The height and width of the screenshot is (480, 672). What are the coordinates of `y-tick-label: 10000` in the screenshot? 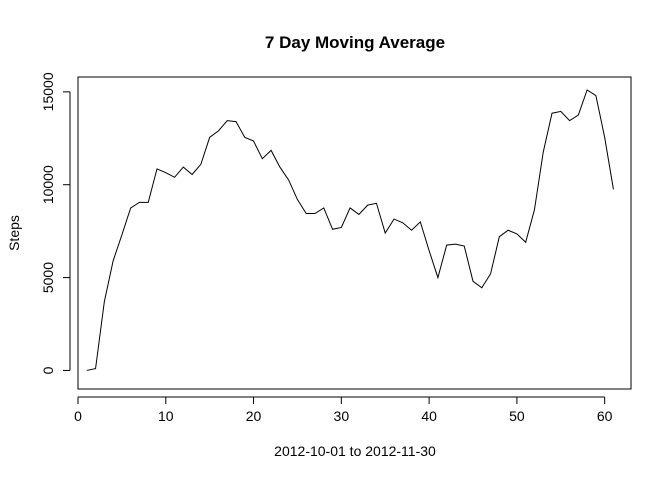 It's located at (48, 184).